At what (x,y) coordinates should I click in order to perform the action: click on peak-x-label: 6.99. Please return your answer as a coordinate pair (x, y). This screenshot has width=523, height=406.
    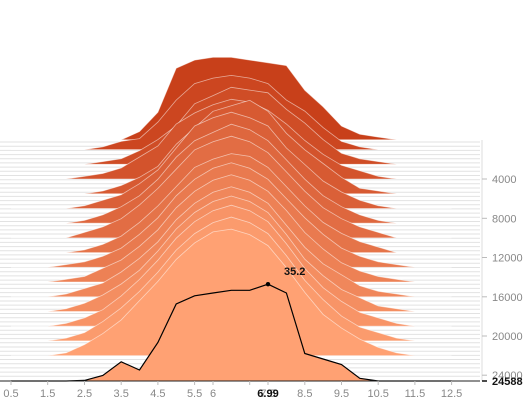
    Looking at the image, I should click on (267, 394).